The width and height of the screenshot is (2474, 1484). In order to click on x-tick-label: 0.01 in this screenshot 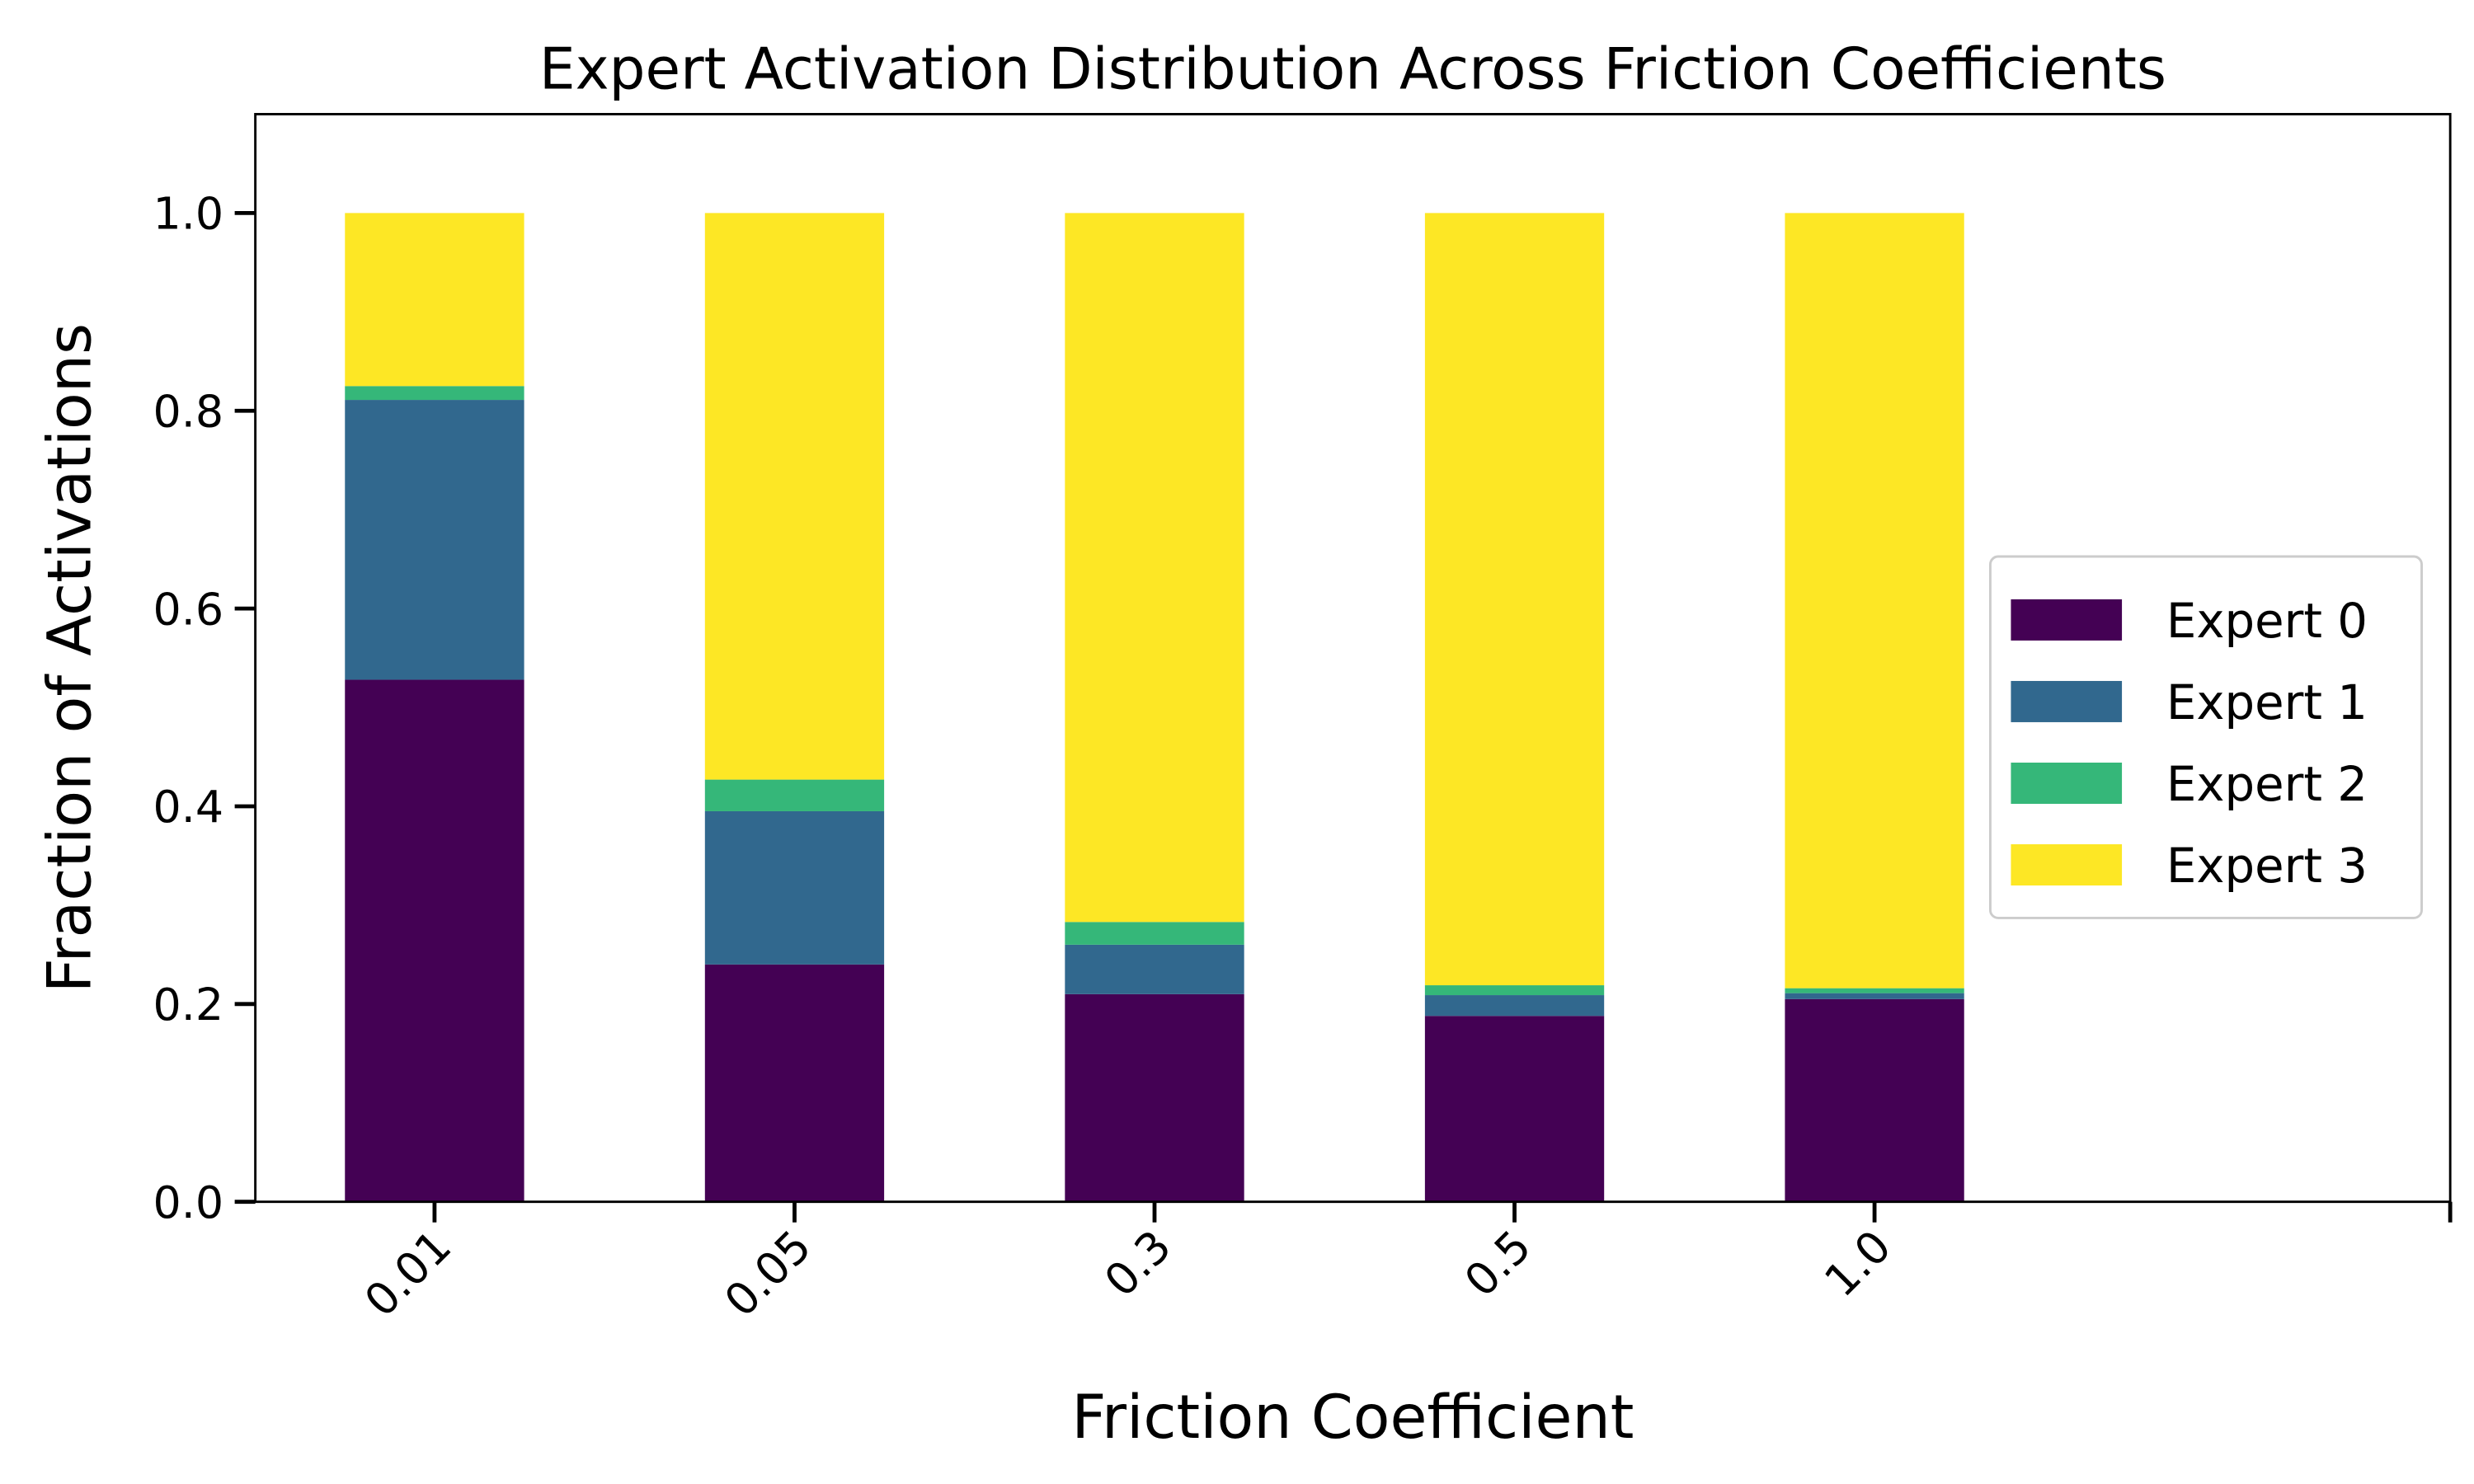, I will do `click(408, 1273)`.